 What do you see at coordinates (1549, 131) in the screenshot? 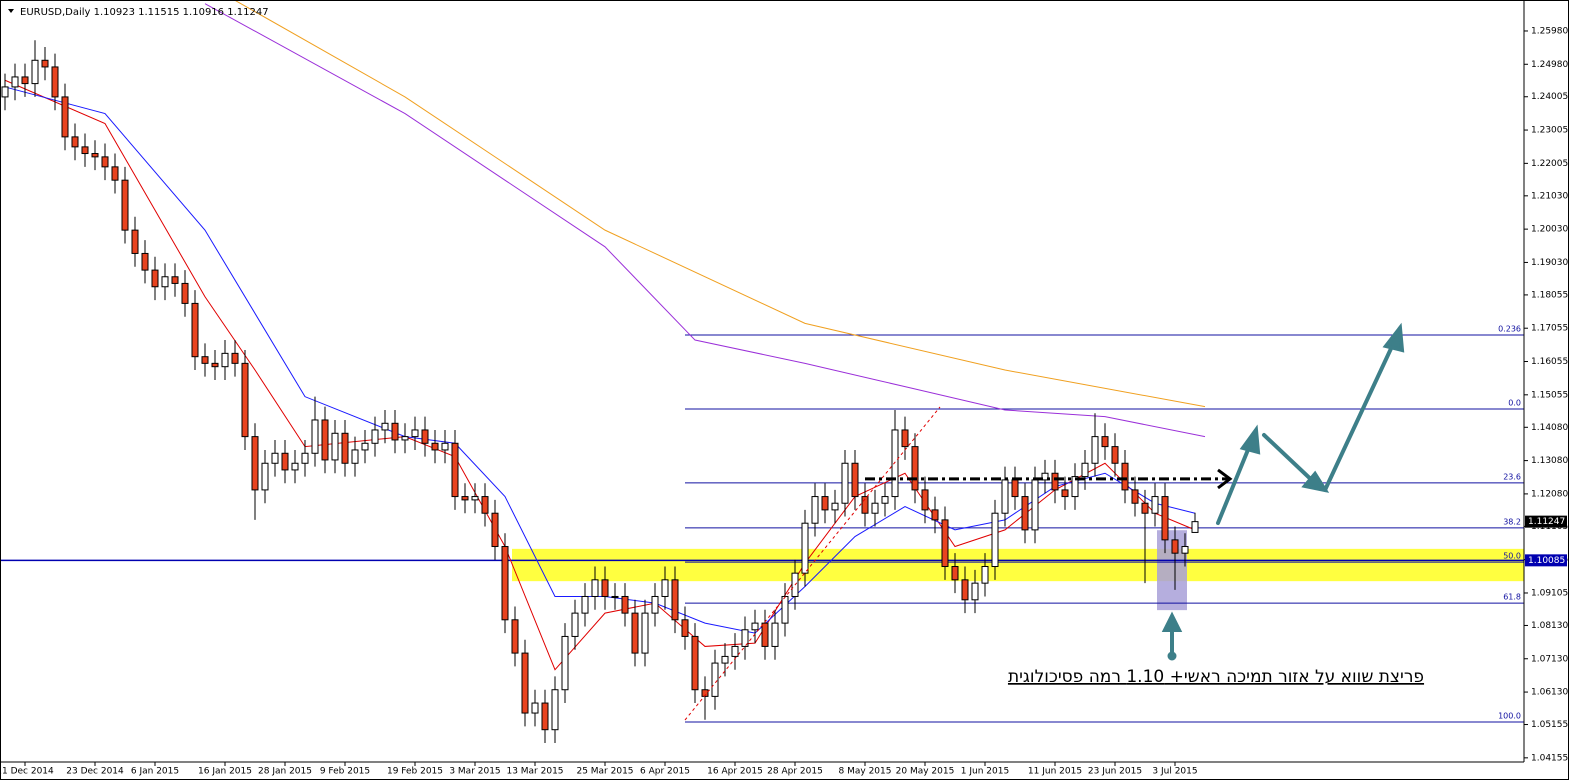
I see `y-tick-label: 1.23005` at bounding box center [1549, 131].